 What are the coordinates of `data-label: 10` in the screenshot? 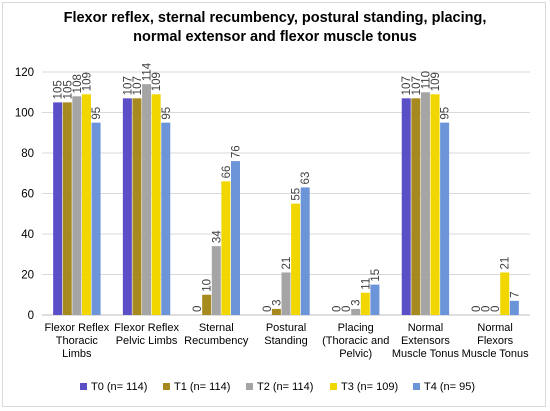 It's located at (208, 285).